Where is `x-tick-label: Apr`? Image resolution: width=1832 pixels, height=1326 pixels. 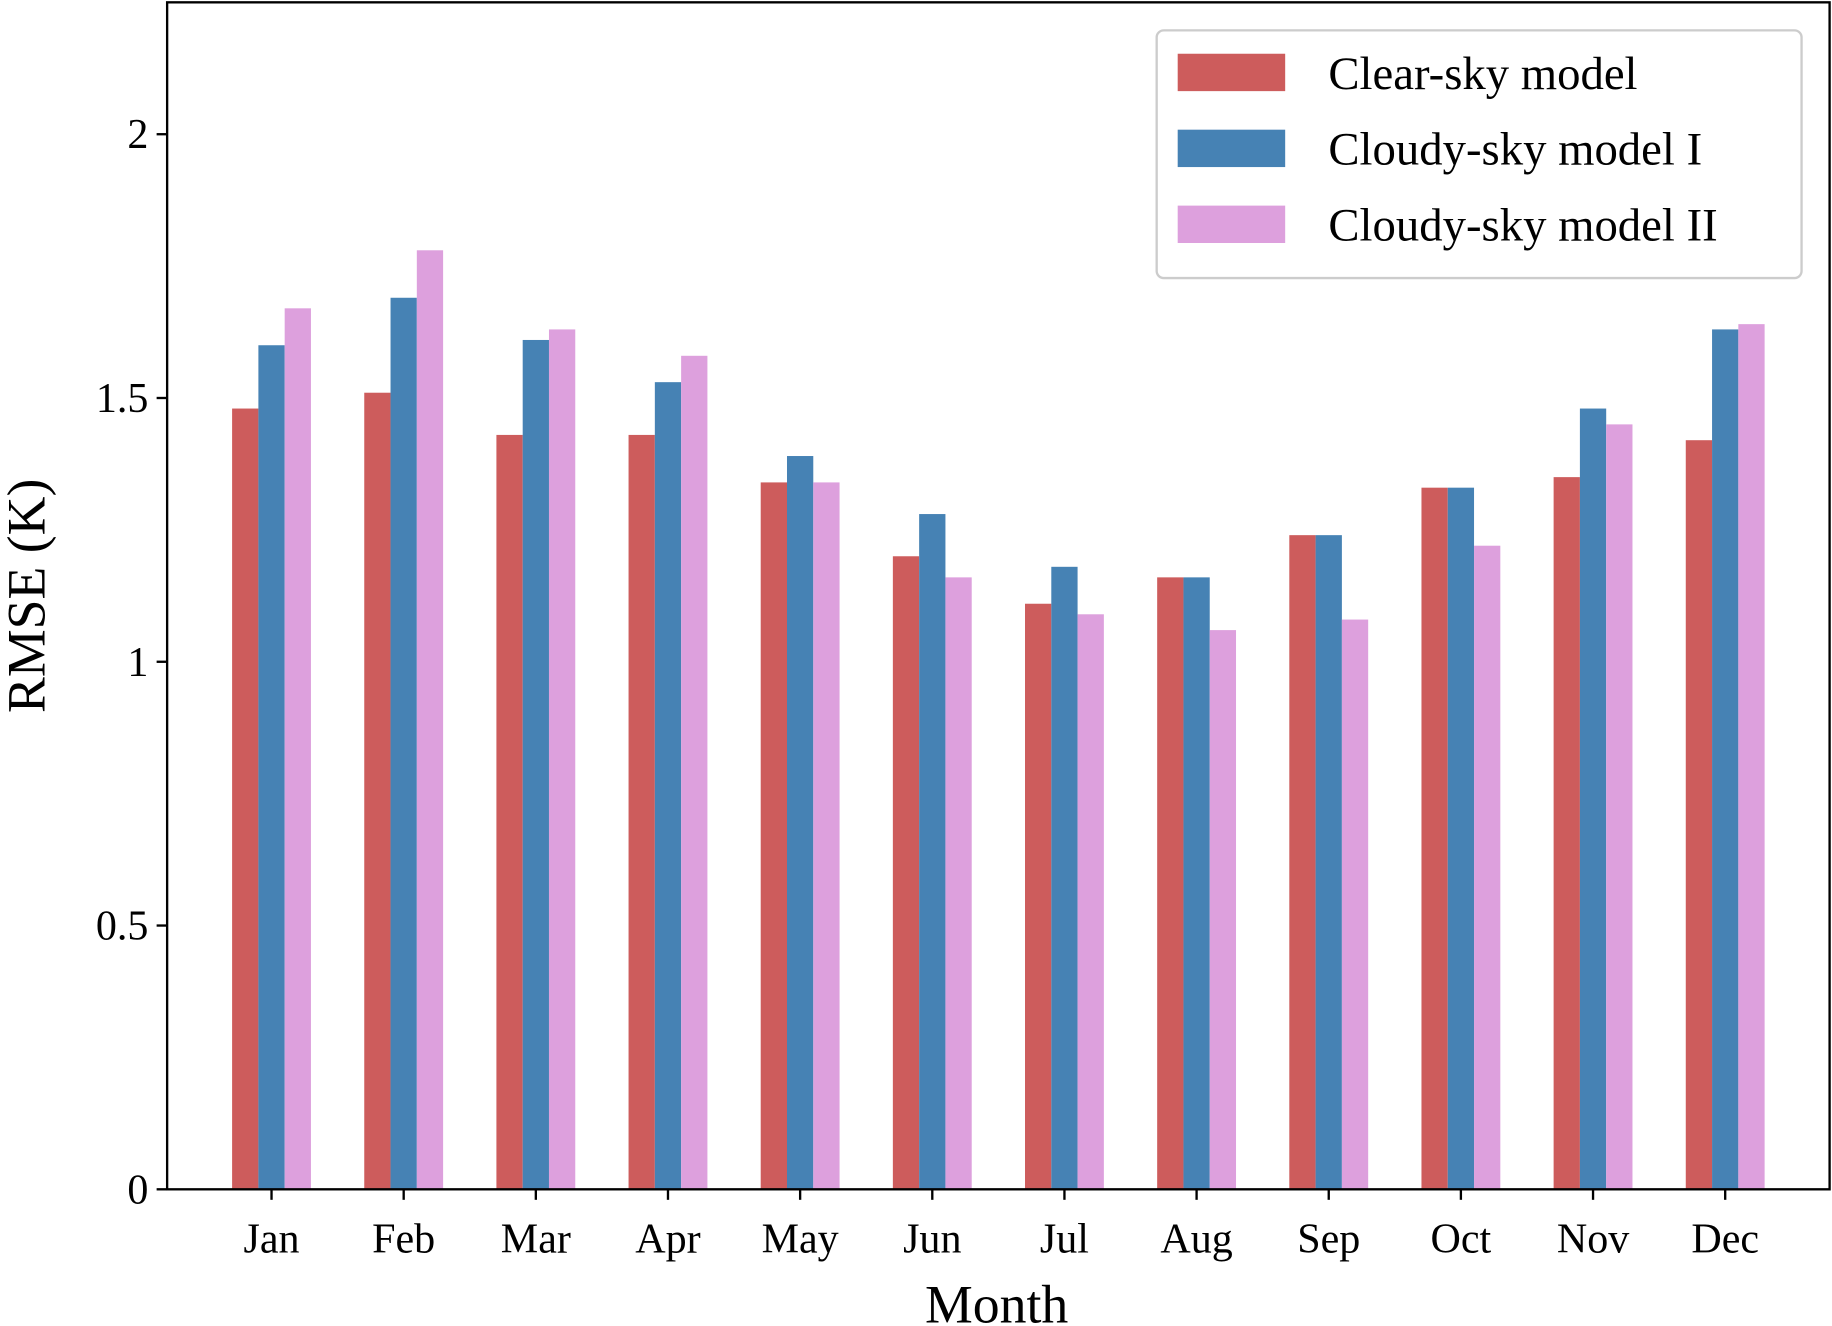 x-tick-label: Apr is located at coordinates (667, 1239).